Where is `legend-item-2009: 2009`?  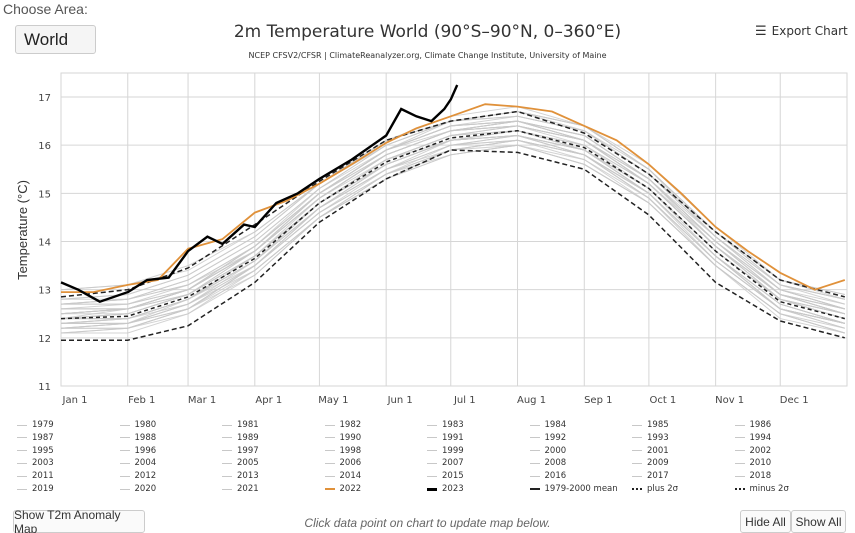 legend-item-2009: 2009 is located at coordinates (650, 463).